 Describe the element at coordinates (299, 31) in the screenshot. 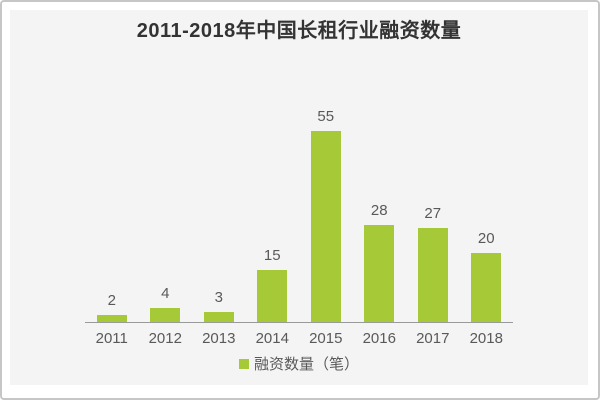

I see `chart-title: 2011-2018年中国长租行业融资数量` at that location.